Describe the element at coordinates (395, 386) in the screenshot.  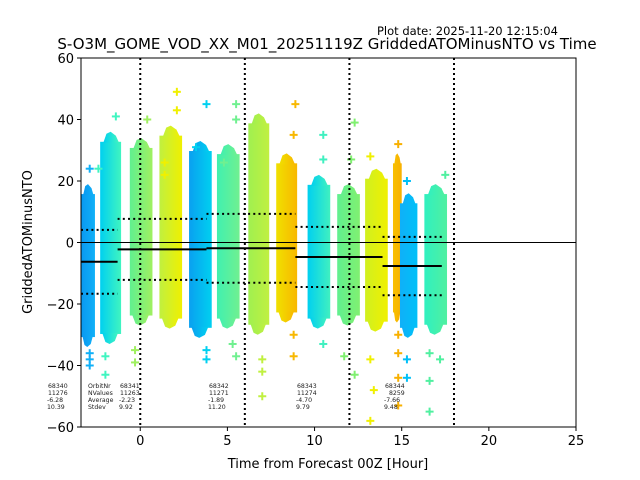
I see `orbit-stat-value: 68344` at that location.